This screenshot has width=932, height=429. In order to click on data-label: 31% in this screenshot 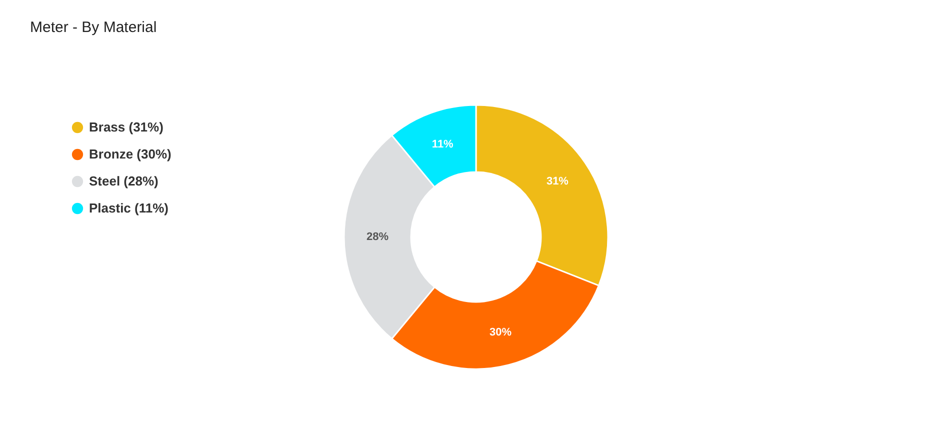, I will do `click(557, 182)`.